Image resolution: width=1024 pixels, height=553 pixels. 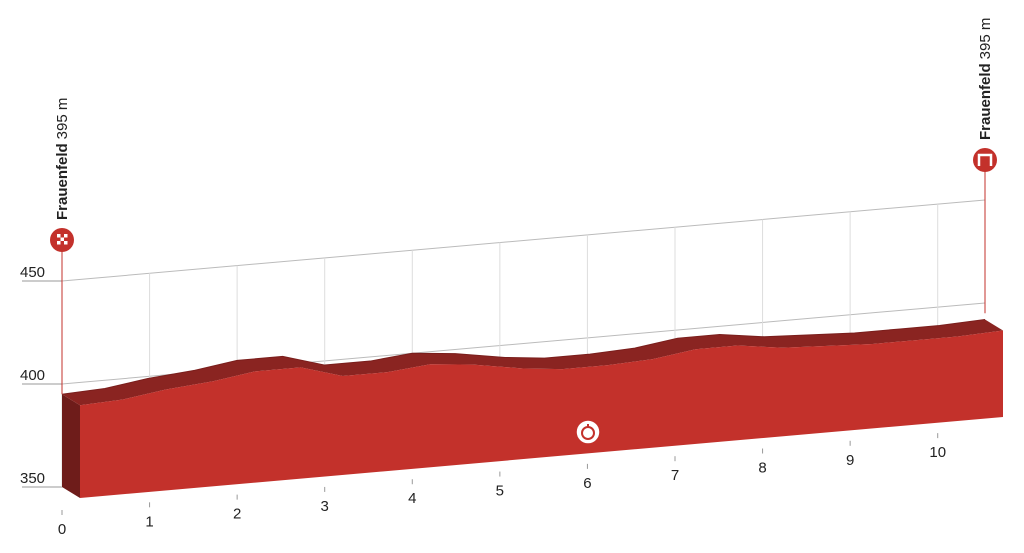 I want to click on x-tick-label: 6, so click(x=587, y=483).